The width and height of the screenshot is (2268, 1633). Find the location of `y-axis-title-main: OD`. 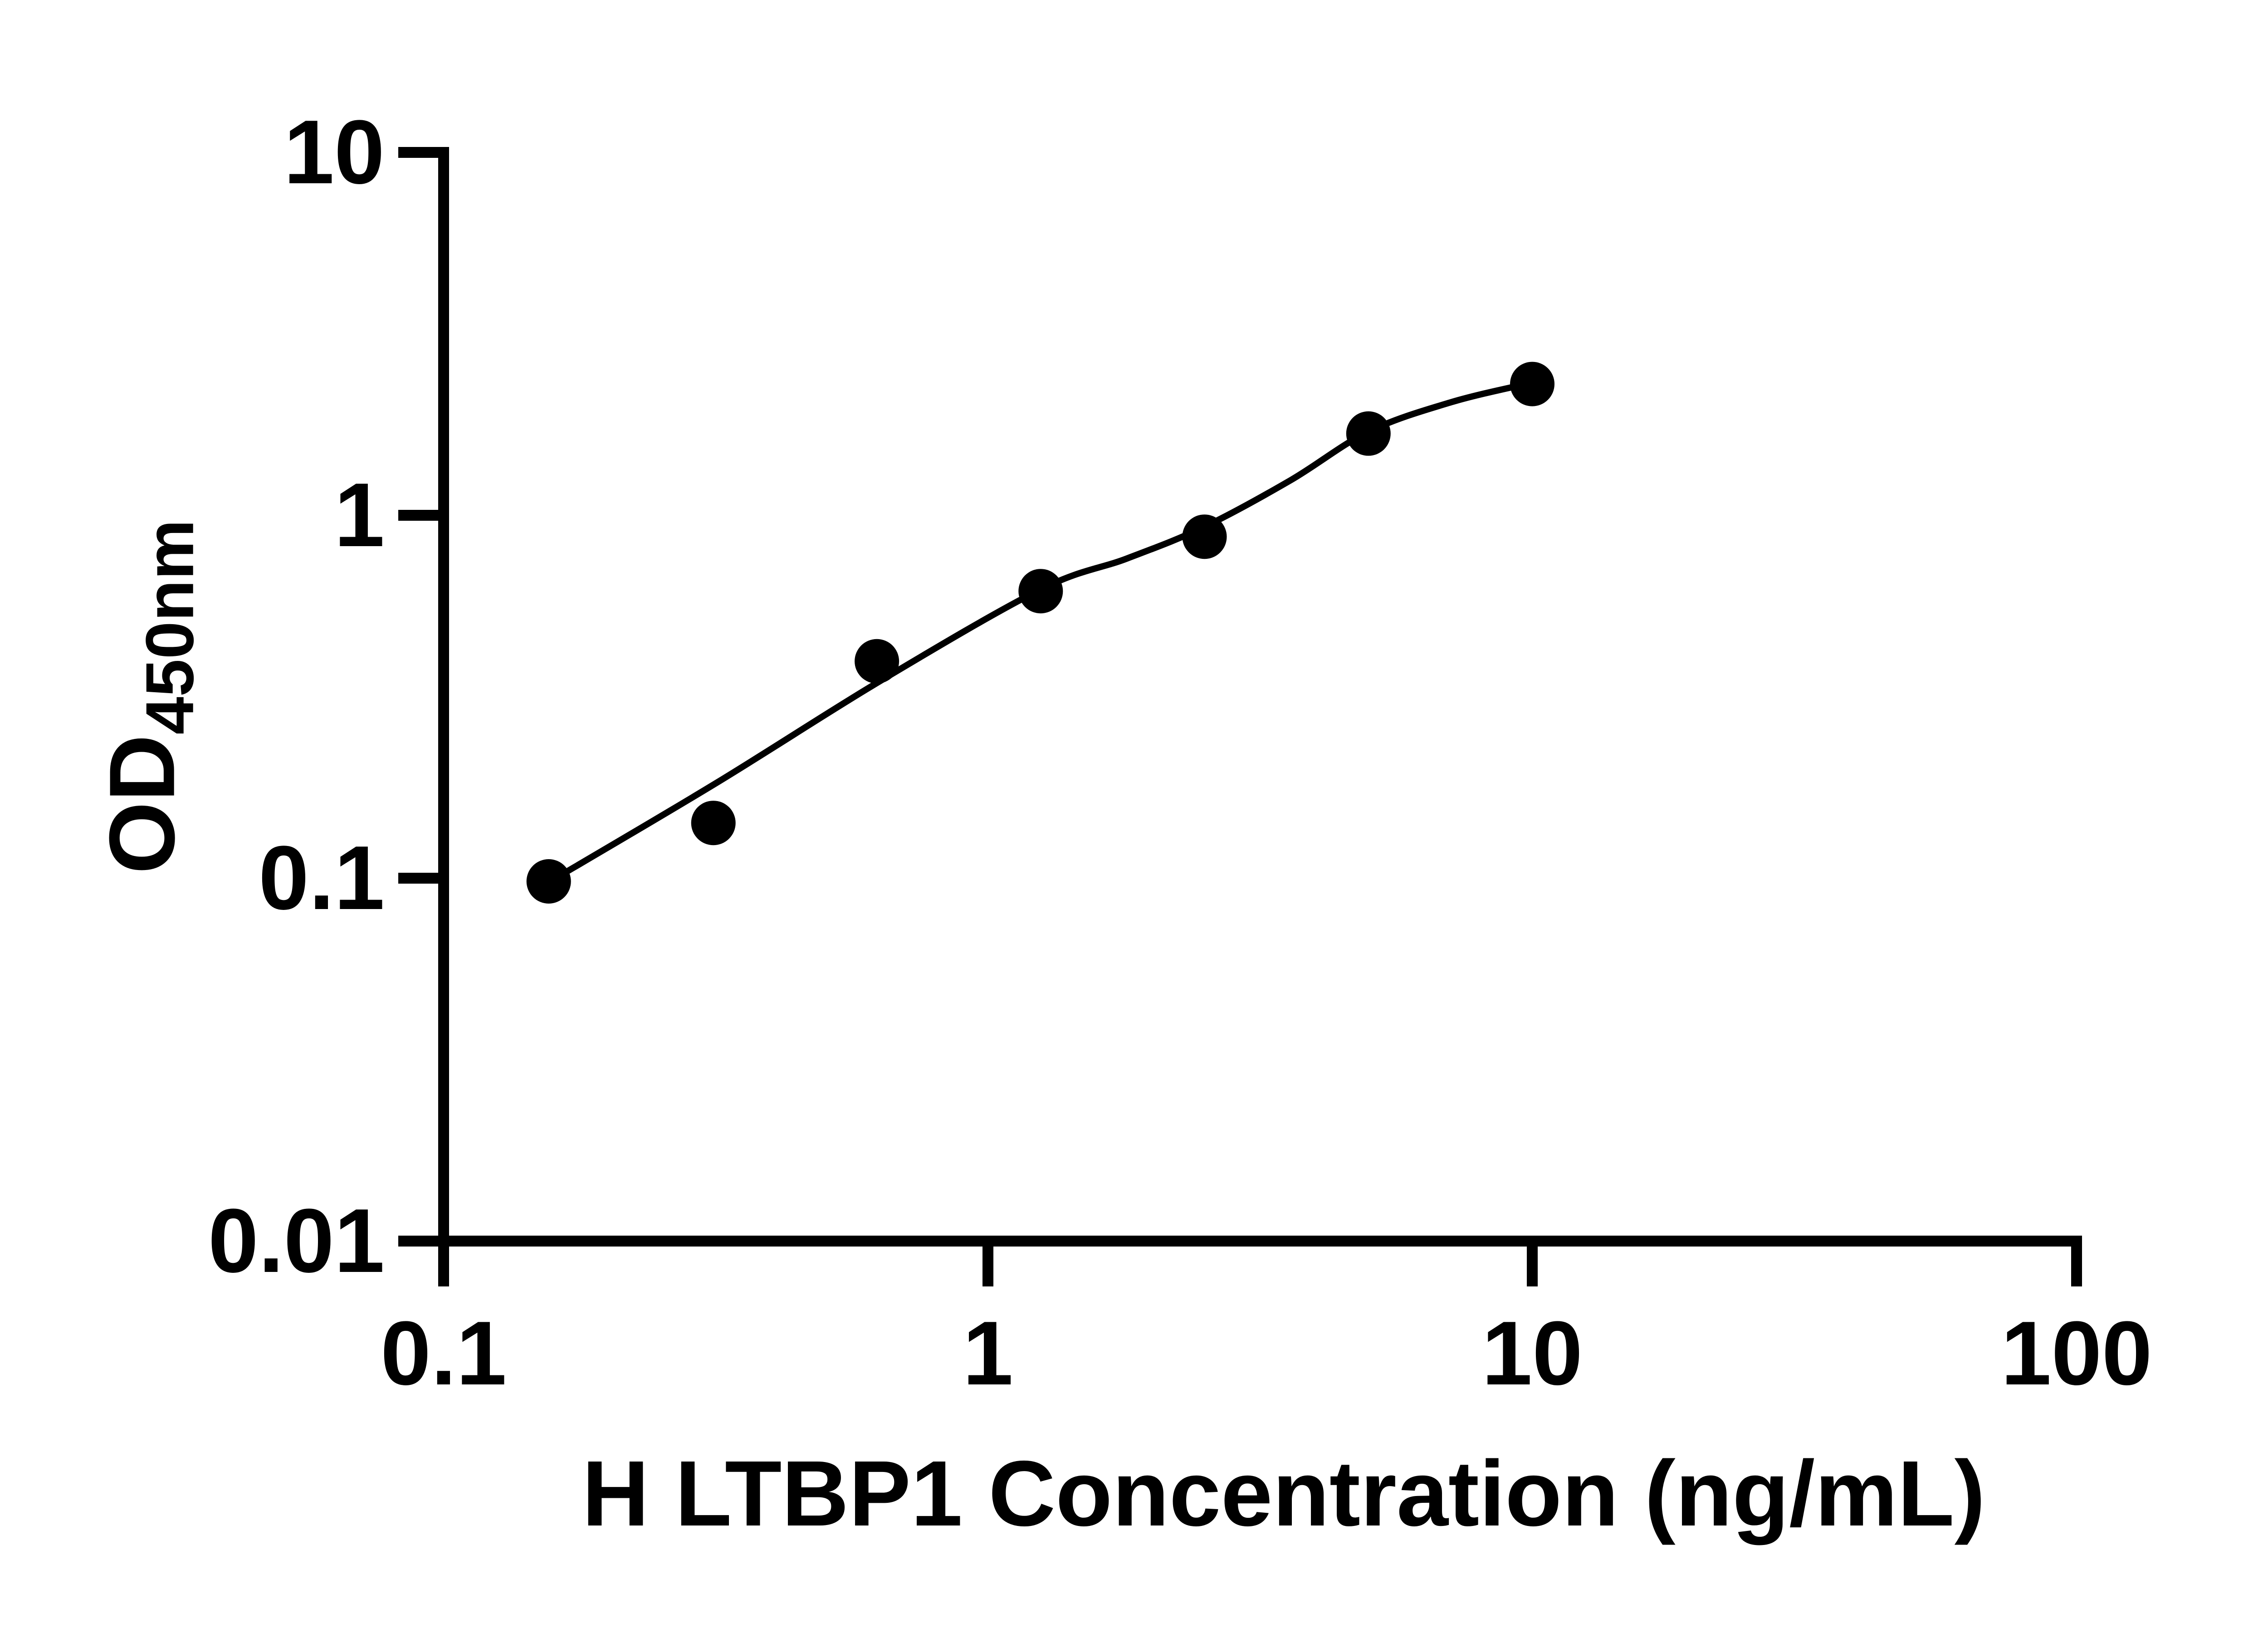

y-axis-title-main: OD is located at coordinates (142, 804).